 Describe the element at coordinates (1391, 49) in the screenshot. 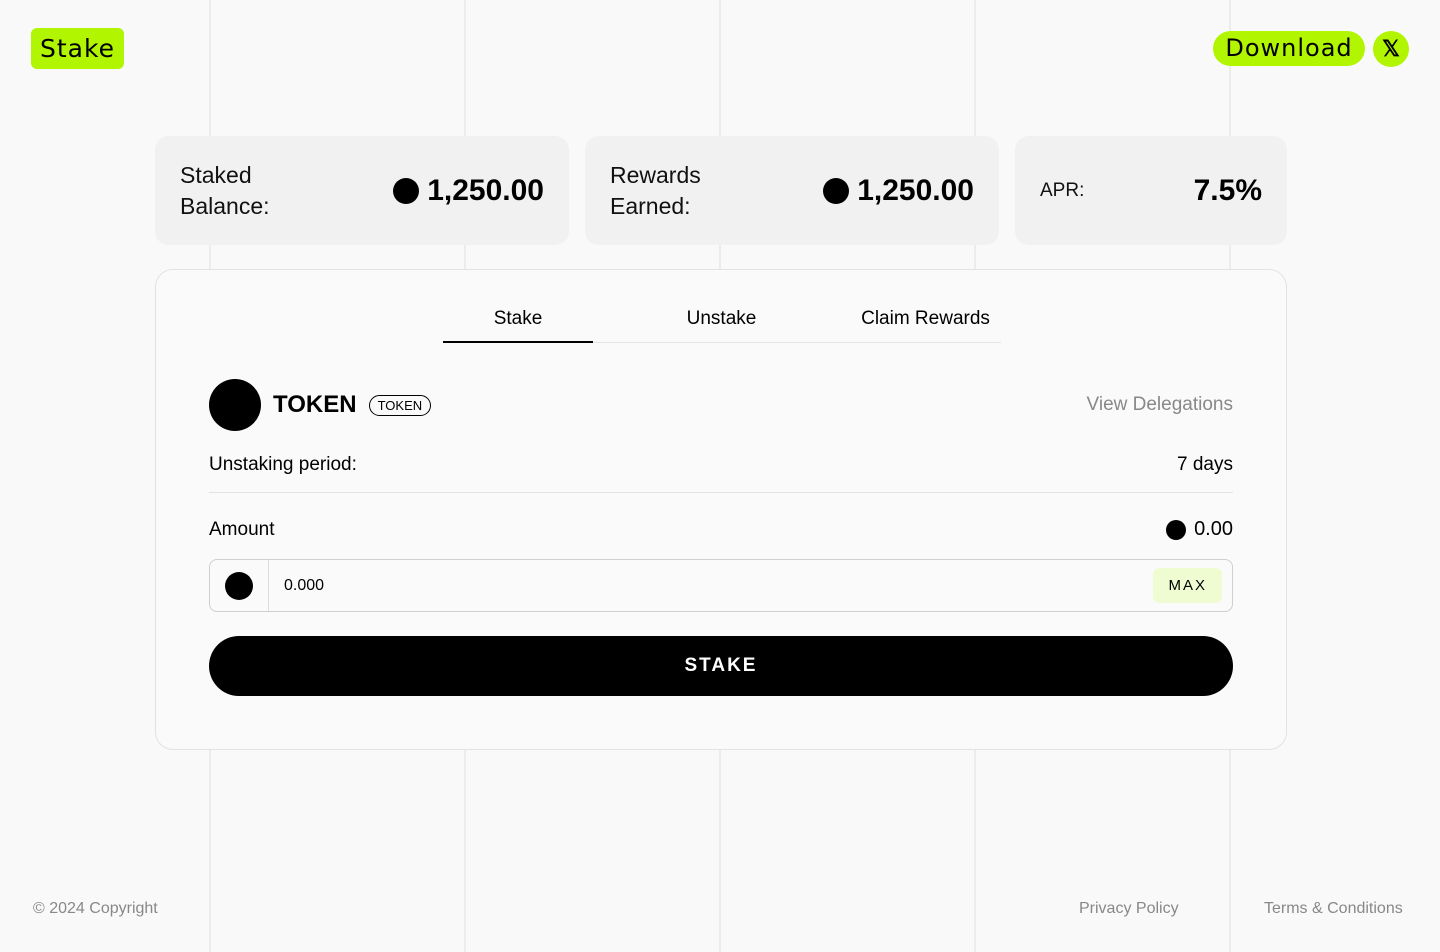

I see `x-icon: 𝕏` at that location.